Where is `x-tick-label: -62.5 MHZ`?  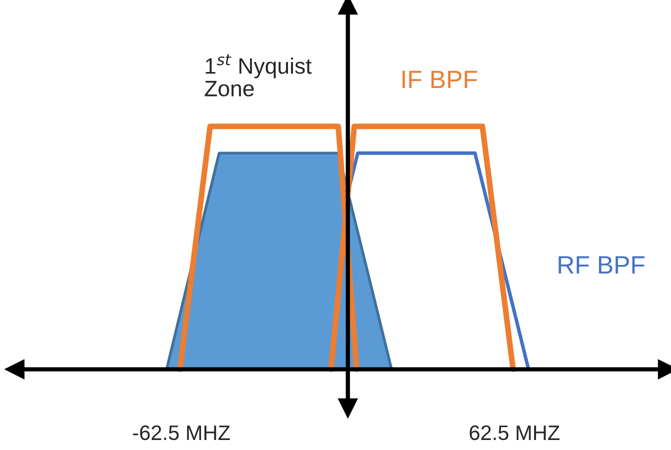 x-tick-label: -62.5 MHZ is located at coordinates (181, 432).